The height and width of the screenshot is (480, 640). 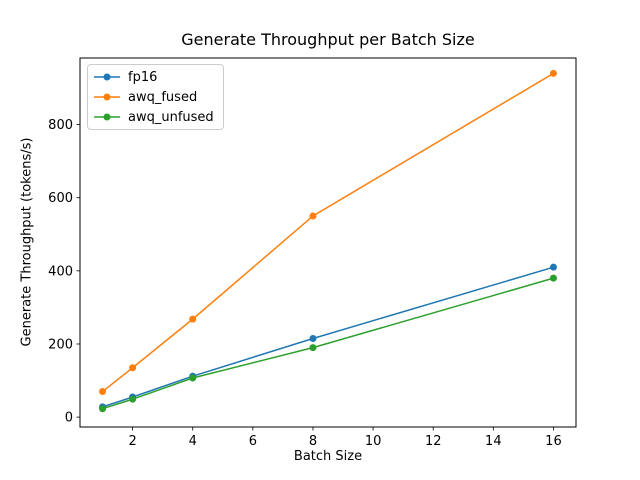 What do you see at coordinates (373, 441) in the screenshot?
I see `x-tick-label: 10` at bounding box center [373, 441].